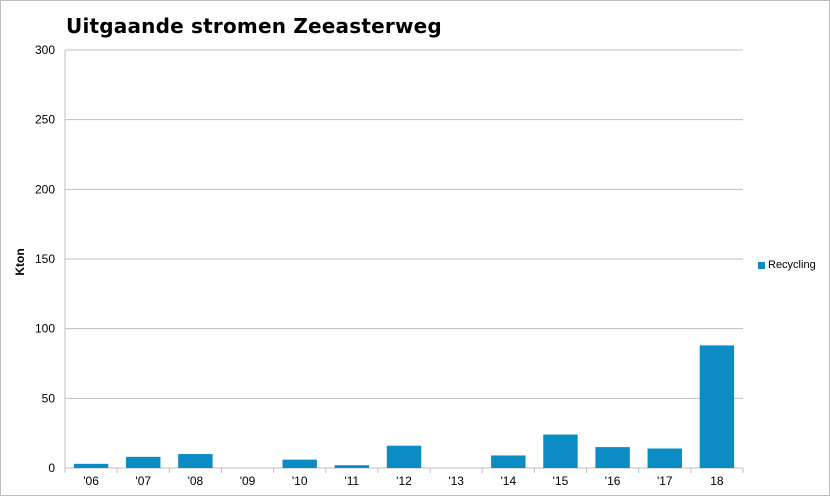 Image resolution: width=830 pixels, height=496 pixels. I want to click on x-tick-label: '16, so click(613, 481).